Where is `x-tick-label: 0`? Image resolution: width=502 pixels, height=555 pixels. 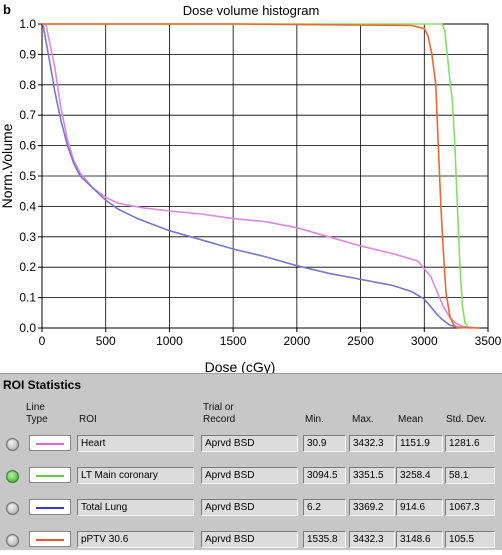 x-tick-label: 0 is located at coordinates (42, 341).